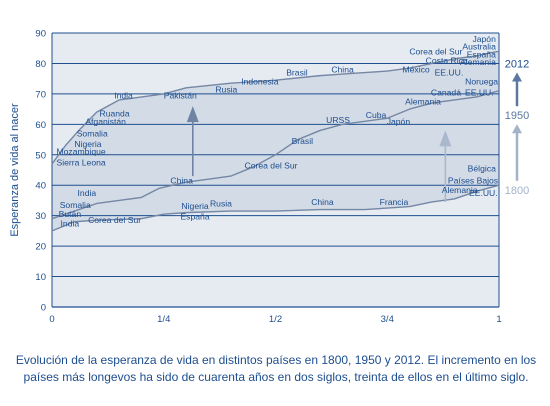  What do you see at coordinates (338, 120) in the screenshot?
I see `country-label: URSS` at bounding box center [338, 120].